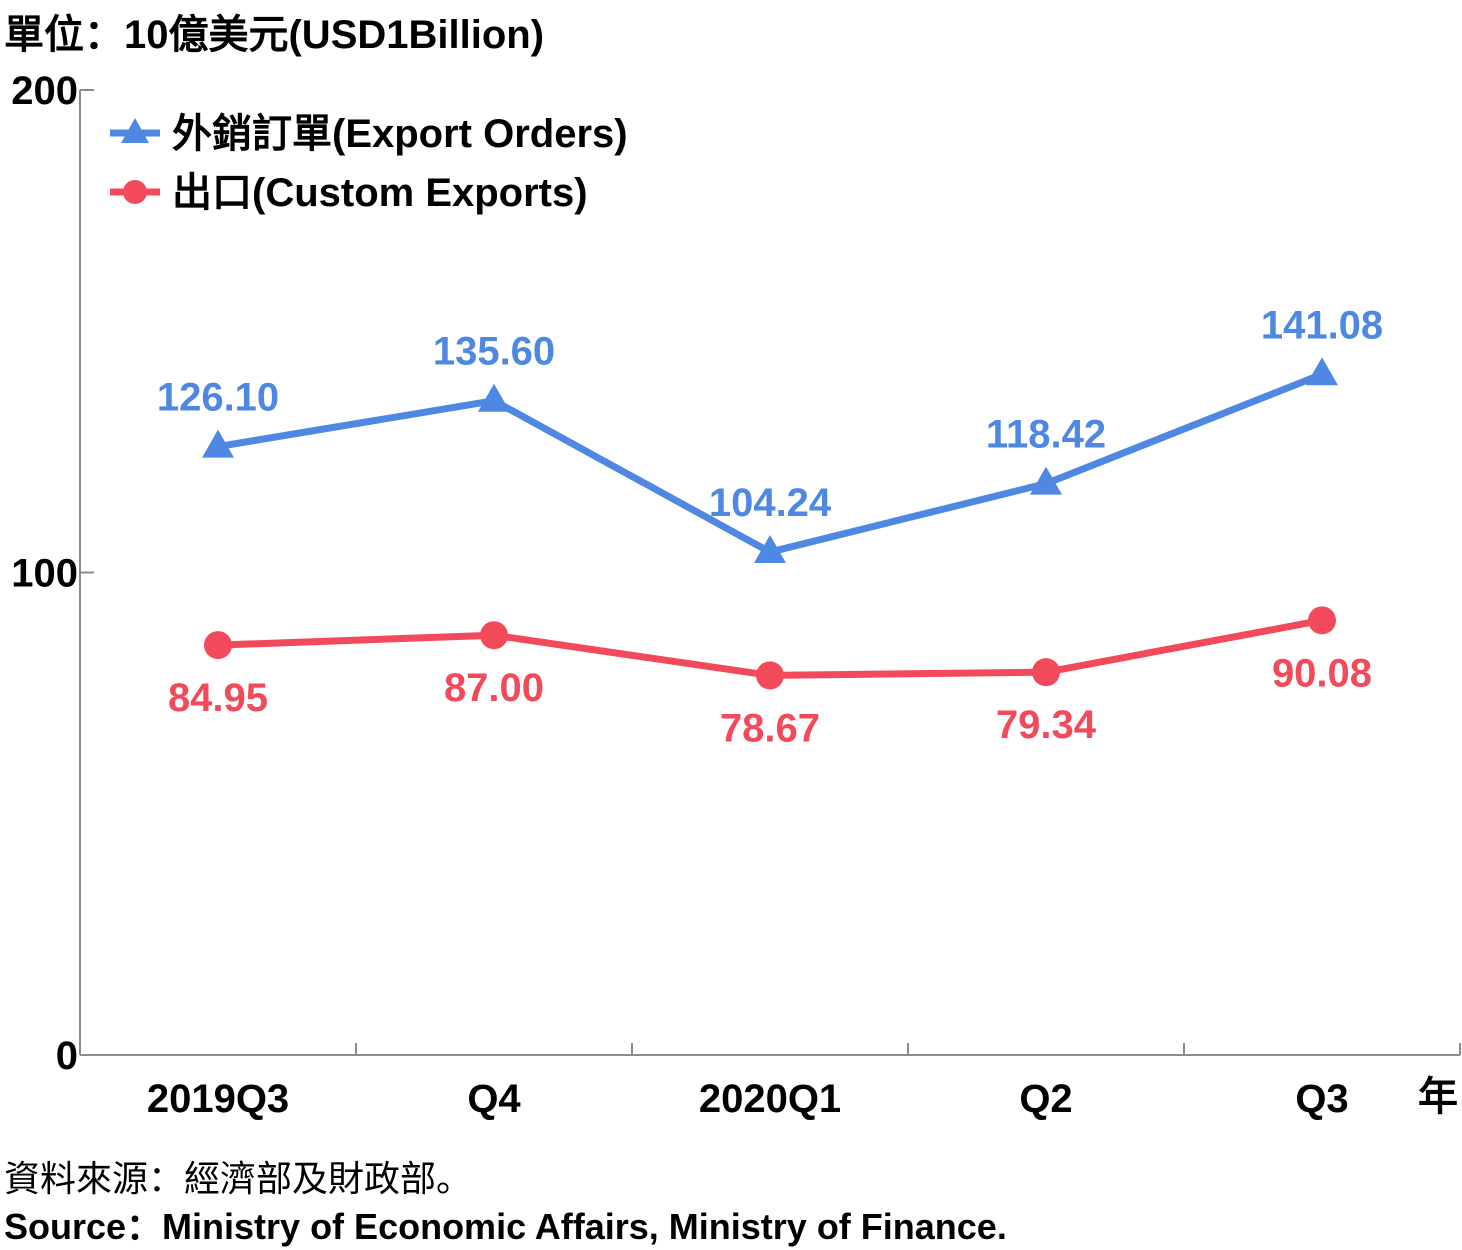 The width and height of the screenshot is (1462, 1250). What do you see at coordinates (494, 352) in the screenshot?
I see `export-orders-data-label: 135.60` at bounding box center [494, 352].